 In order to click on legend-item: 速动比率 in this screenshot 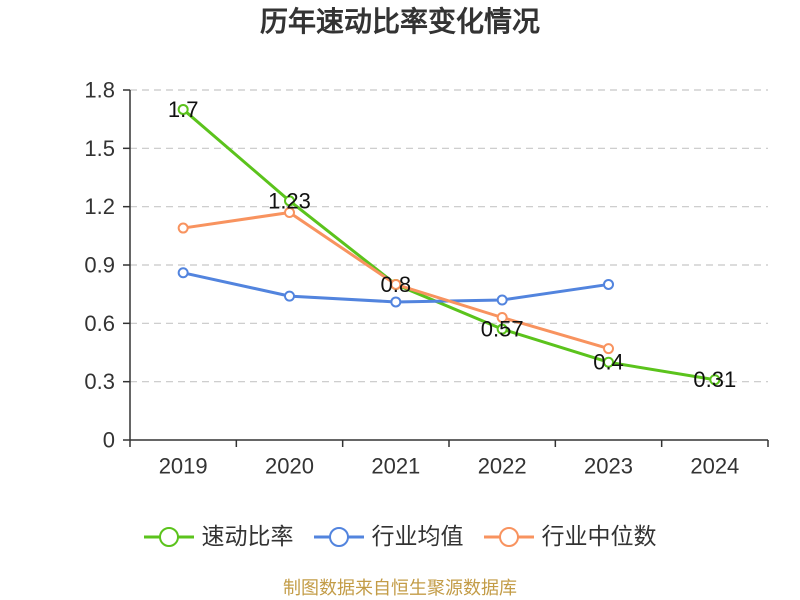, I will do `click(218, 537)`.